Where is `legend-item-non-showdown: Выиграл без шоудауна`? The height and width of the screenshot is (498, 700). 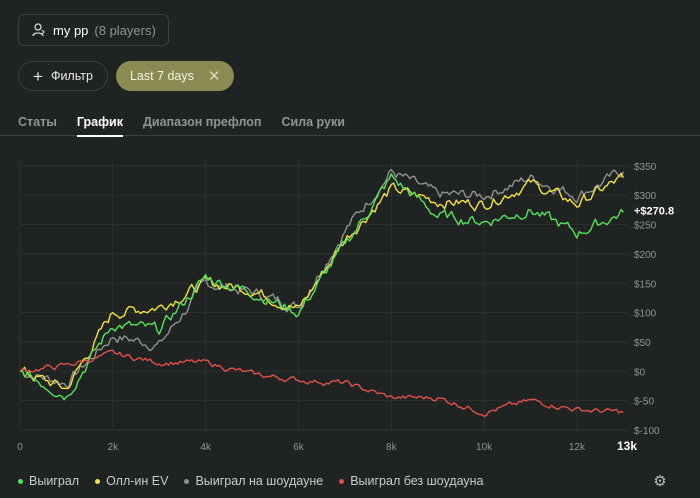 legend-item-non-showdown: Выиграл без шоудауна is located at coordinates (411, 481).